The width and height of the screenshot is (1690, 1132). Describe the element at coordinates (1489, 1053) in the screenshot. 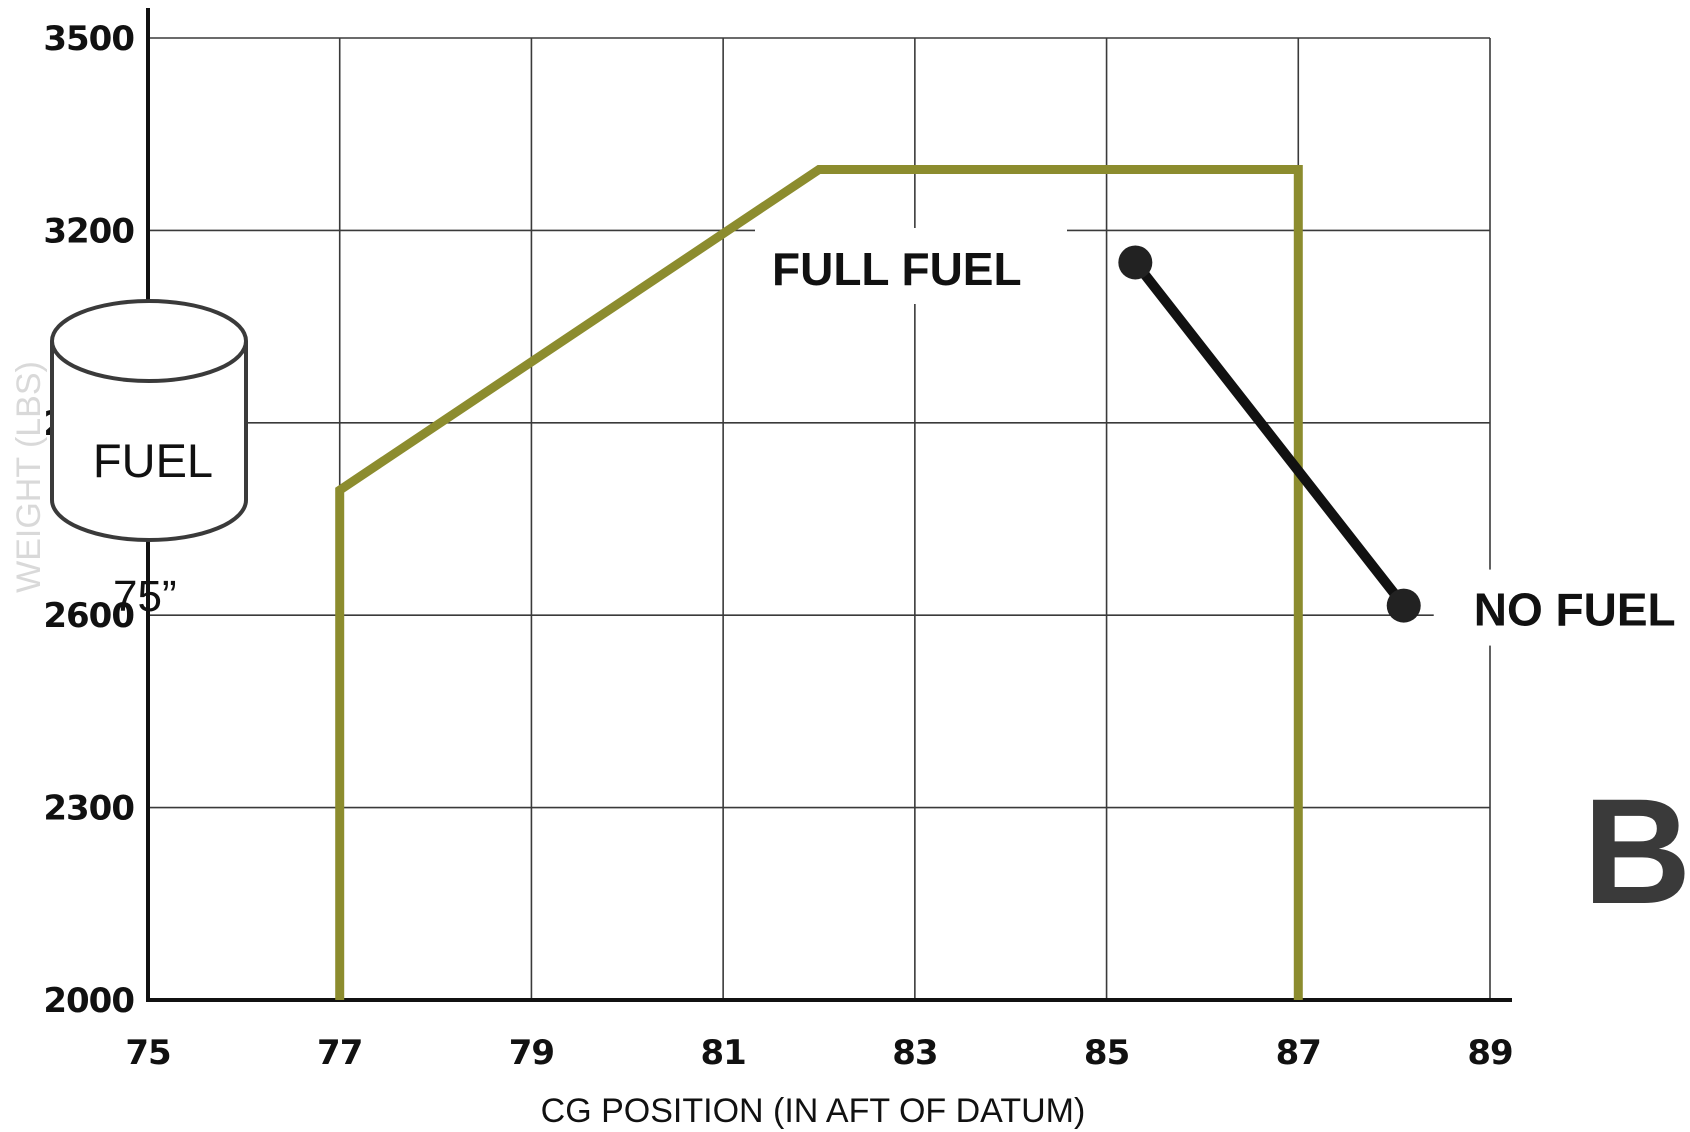

I see `x-tick-label-89: 89` at that location.